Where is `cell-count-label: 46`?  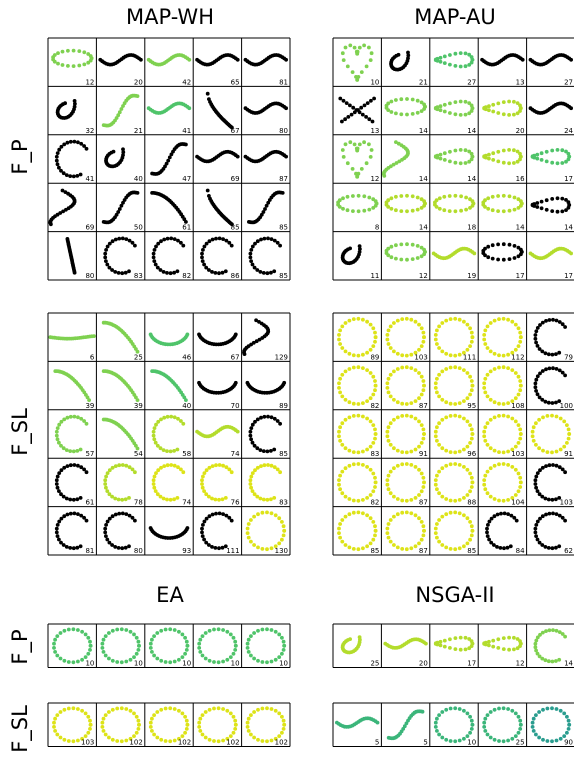 cell-count-label: 46 is located at coordinates (186, 357).